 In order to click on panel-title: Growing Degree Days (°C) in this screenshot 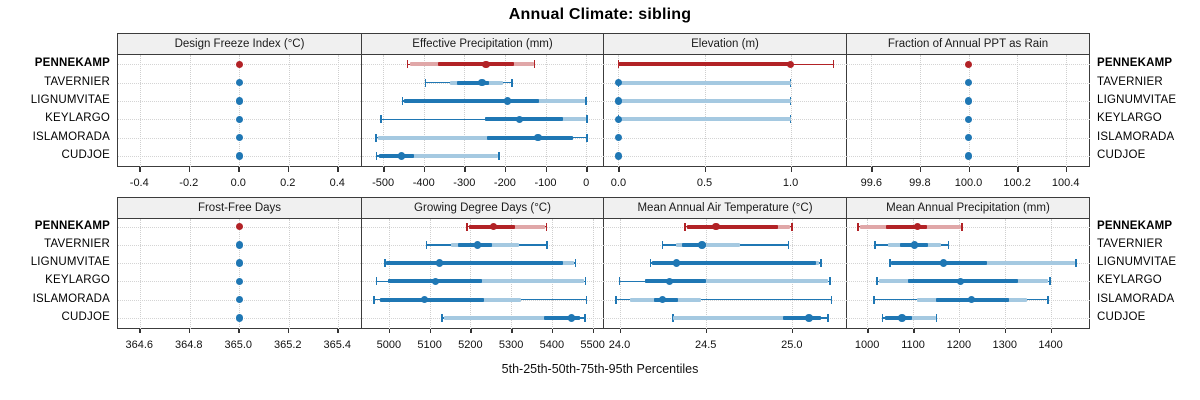, I will do `click(482, 208)`.